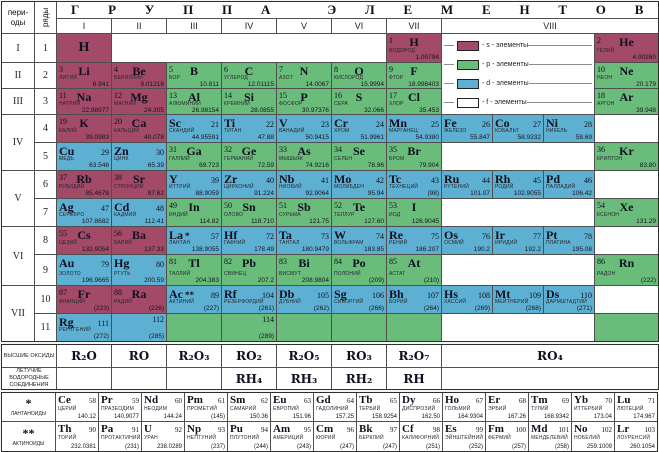 The height and width of the screenshot is (452, 659). I want to click on atomic-mass: 54.9380, so click(427, 137).